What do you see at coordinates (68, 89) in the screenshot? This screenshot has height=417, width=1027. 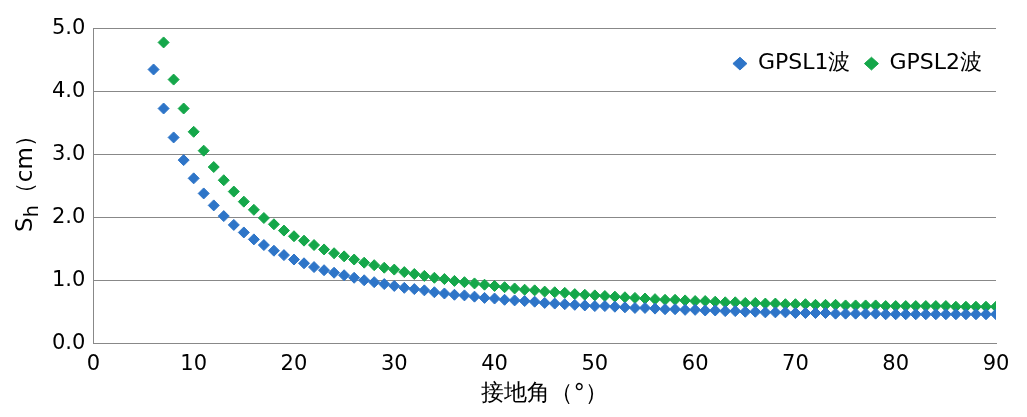 I see `y-tick-label: 4.0` at bounding box center [68, 89].